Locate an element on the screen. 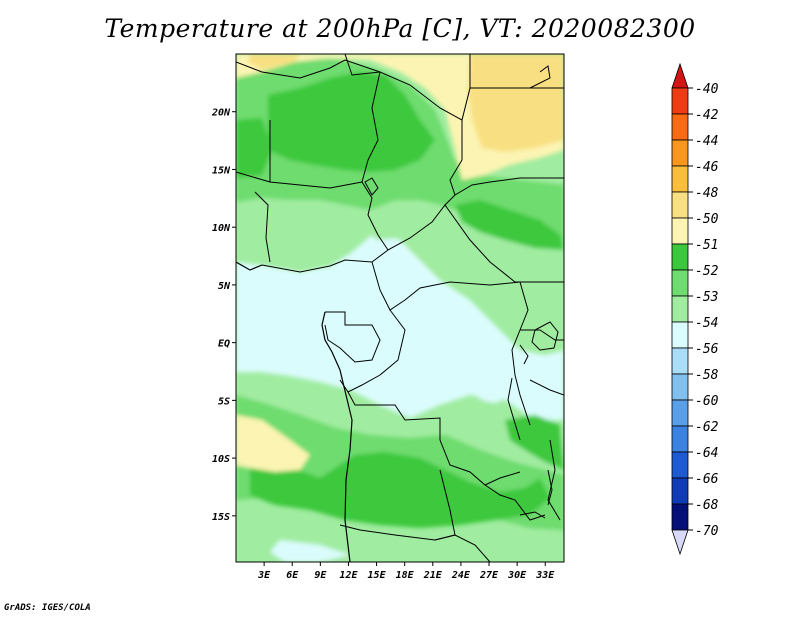 Image resolution: width=800 pixels, height=618 pixels. lake-tanganyika is located at coordinates (514, 409).